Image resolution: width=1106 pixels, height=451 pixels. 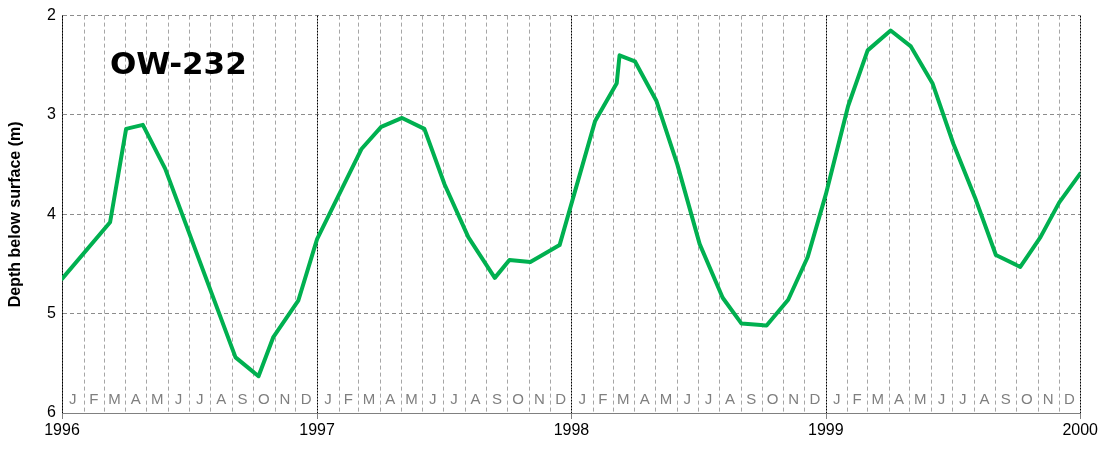 What do you see at coordinates (52, 114) in the screenshot?
I see `y-tick-label: 3` at bounding box center [52, 114].